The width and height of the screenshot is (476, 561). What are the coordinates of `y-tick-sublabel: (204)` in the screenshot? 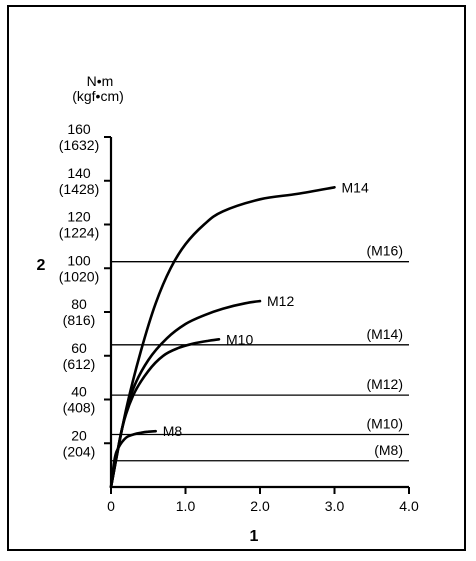 It's located at (79, 451).